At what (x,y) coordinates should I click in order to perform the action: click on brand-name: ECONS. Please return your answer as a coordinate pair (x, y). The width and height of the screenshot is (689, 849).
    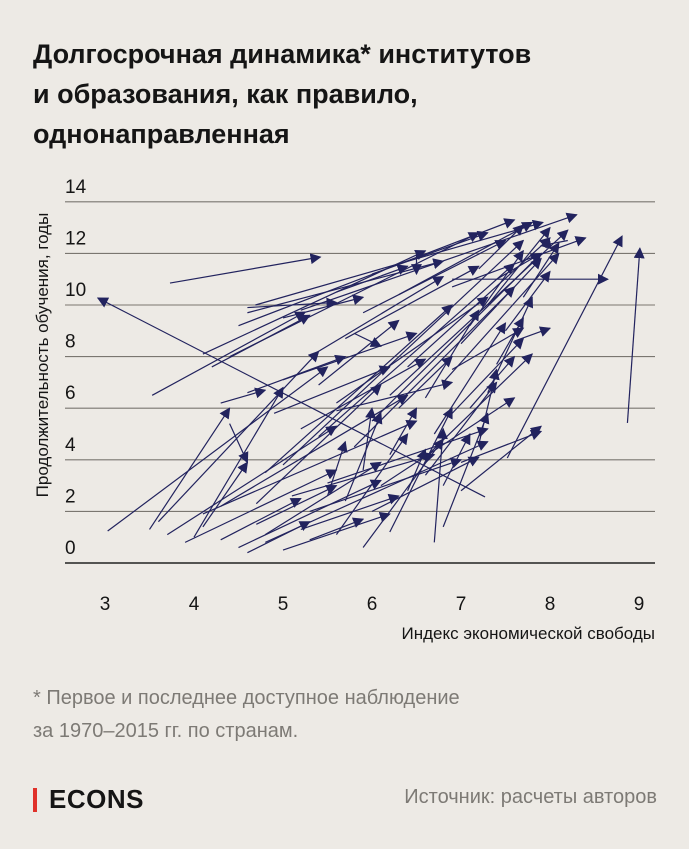
    Looking at the image, I should click on (96, 799).